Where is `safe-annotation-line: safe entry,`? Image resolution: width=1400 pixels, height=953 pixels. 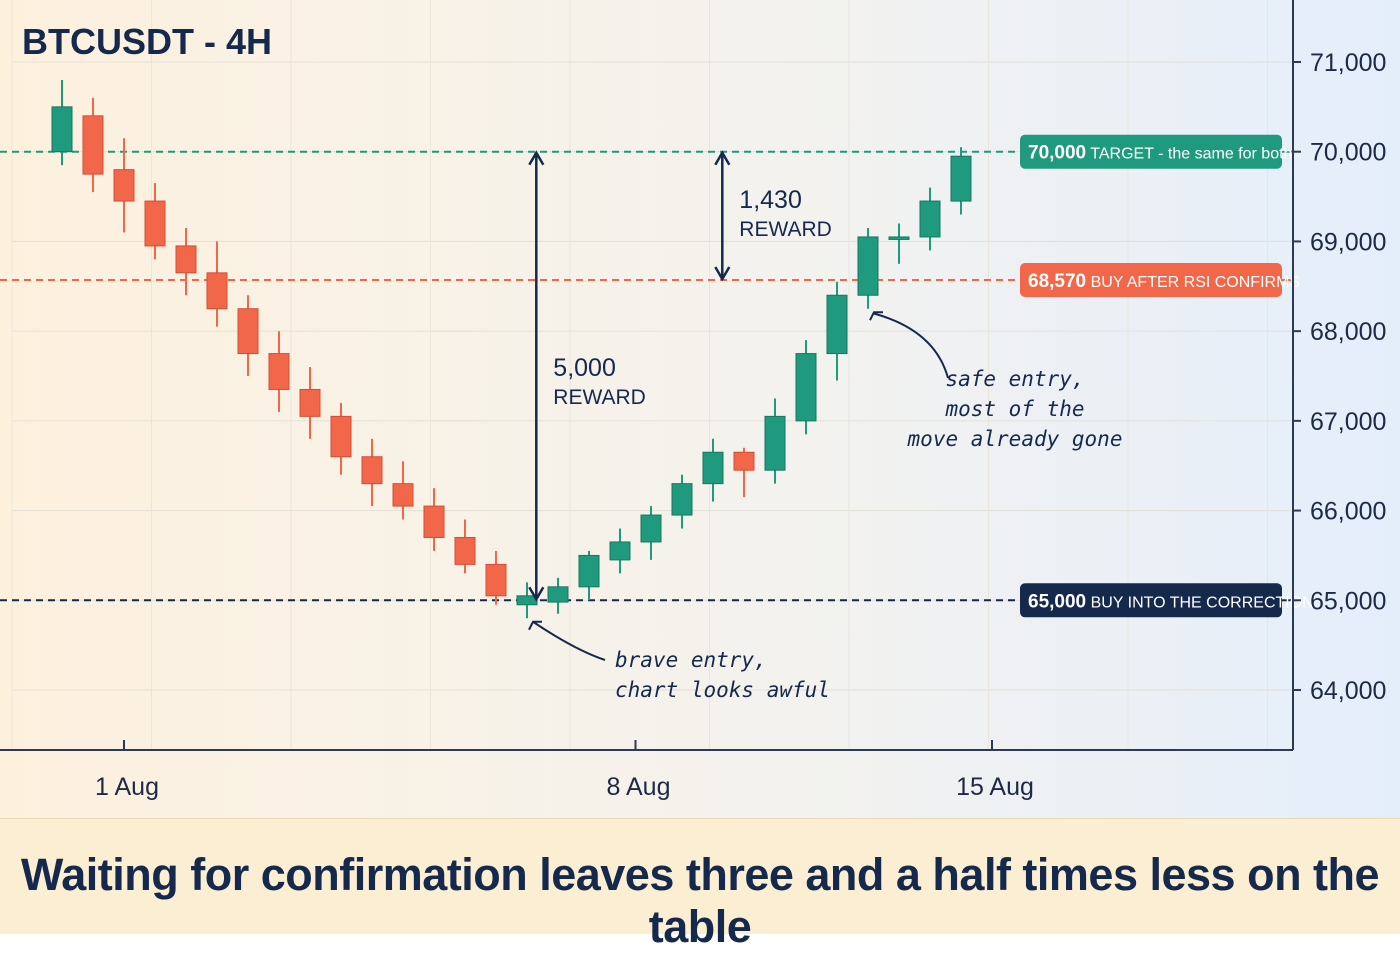
safe-annotation-line: safe entry, is located at coordinates (1014, 379).